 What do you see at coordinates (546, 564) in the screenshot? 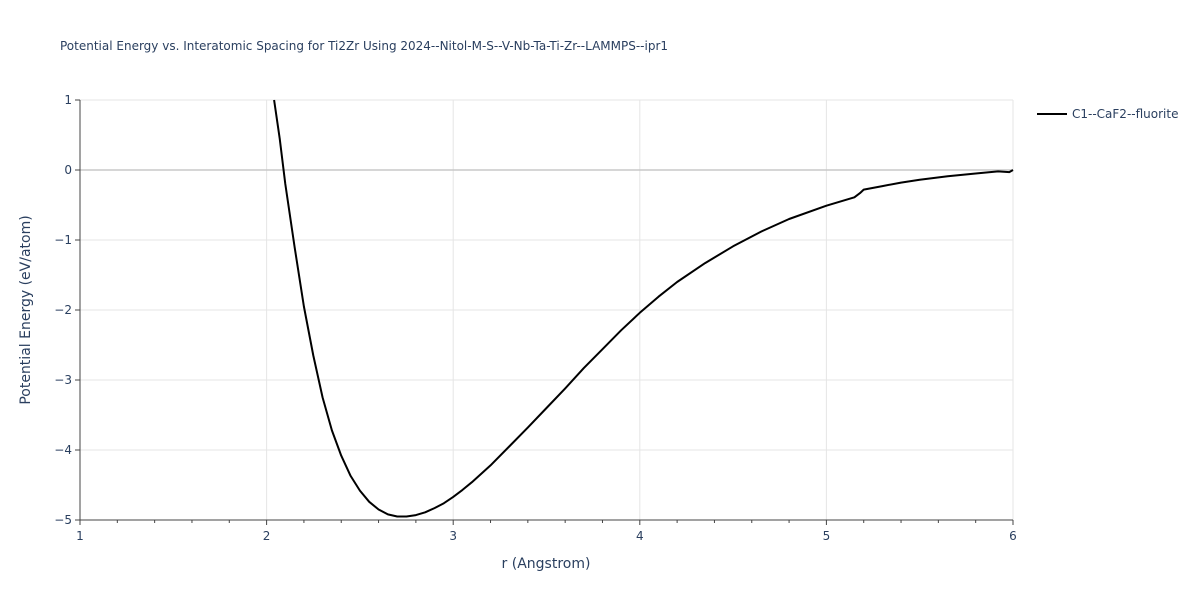
I see `x-axis-title: r (Angstrom)` at bounding box center [546, 564].